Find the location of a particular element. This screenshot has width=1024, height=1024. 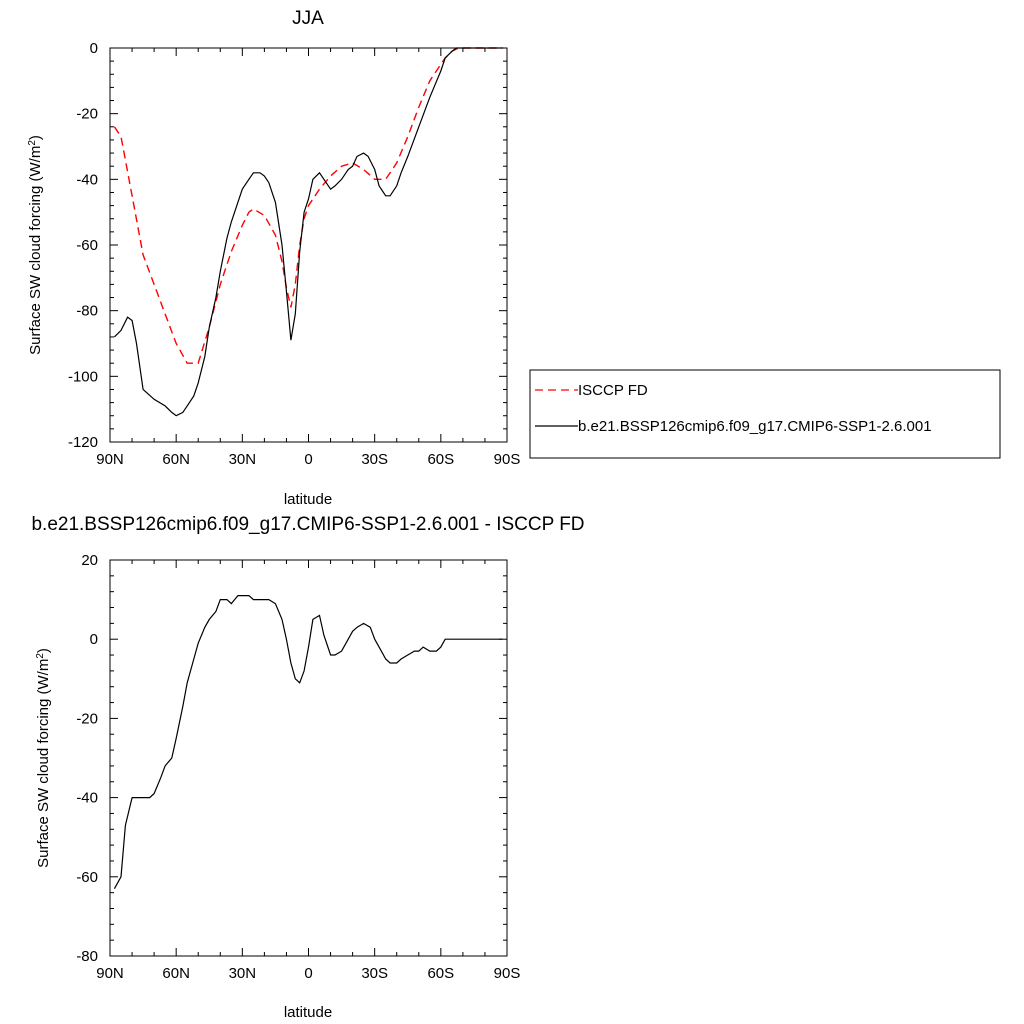

chart1-ytick-label: -80 is located at coordinates (87, 956).